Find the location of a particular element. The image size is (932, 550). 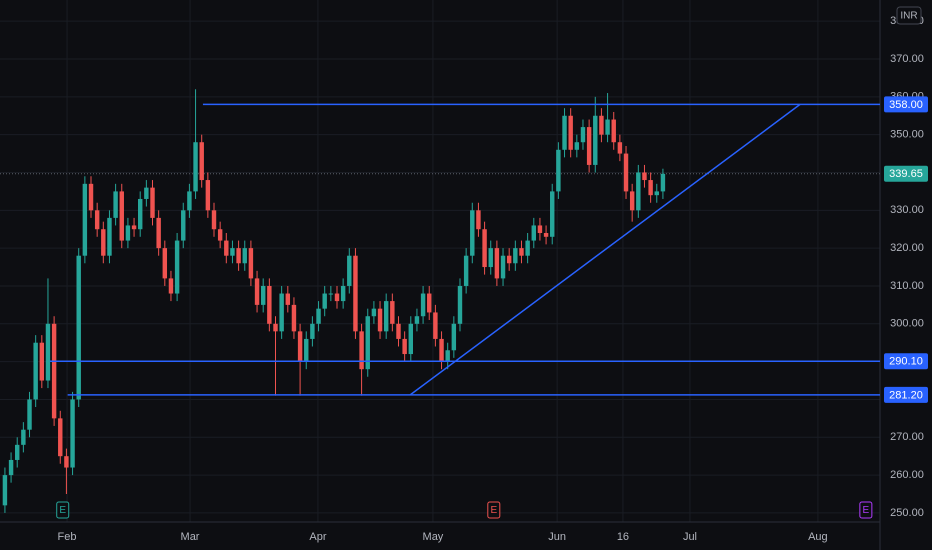

currency-box is located at coordinates (909, 15).